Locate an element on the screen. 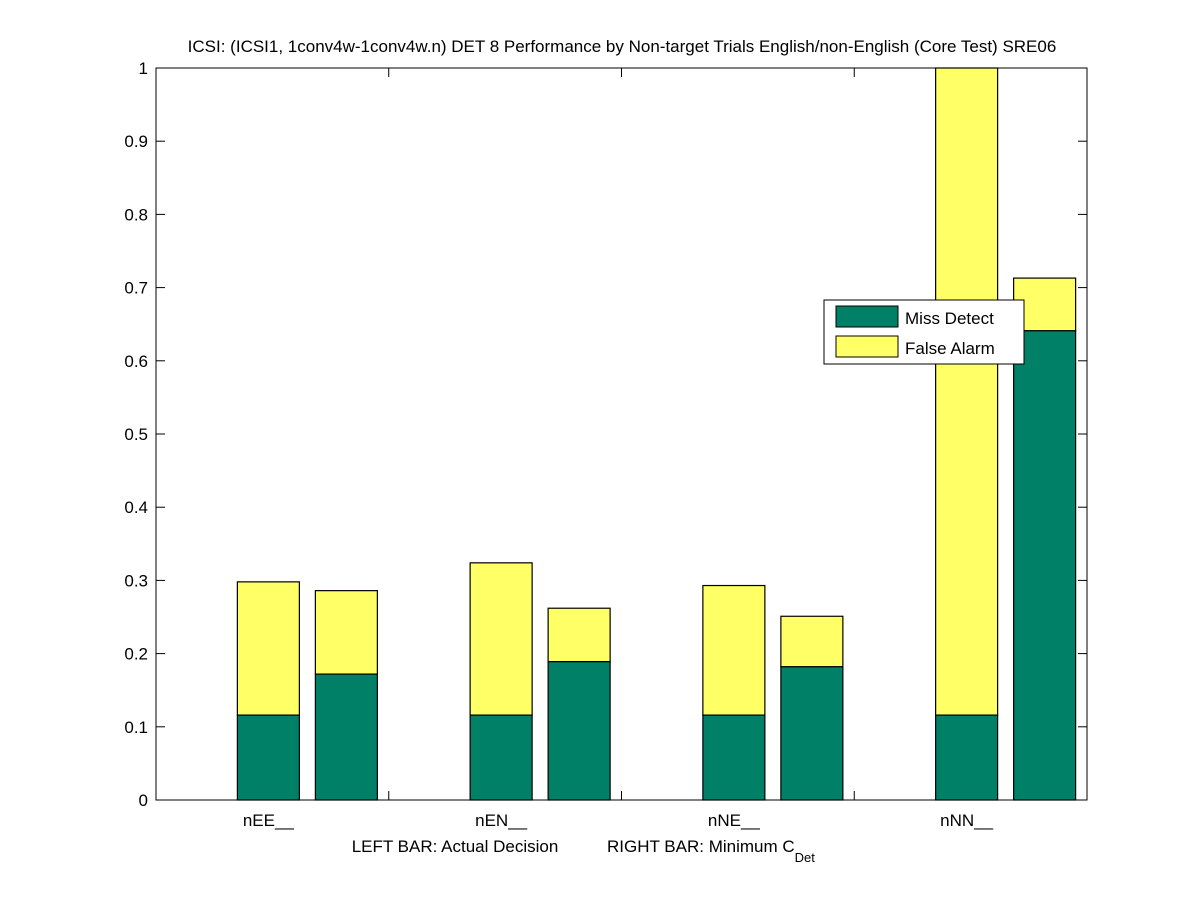 Image resolution: width=1201 pixels, height=905 pixels. x-tick-label: nEE__ is located at coordinates (269, 820).